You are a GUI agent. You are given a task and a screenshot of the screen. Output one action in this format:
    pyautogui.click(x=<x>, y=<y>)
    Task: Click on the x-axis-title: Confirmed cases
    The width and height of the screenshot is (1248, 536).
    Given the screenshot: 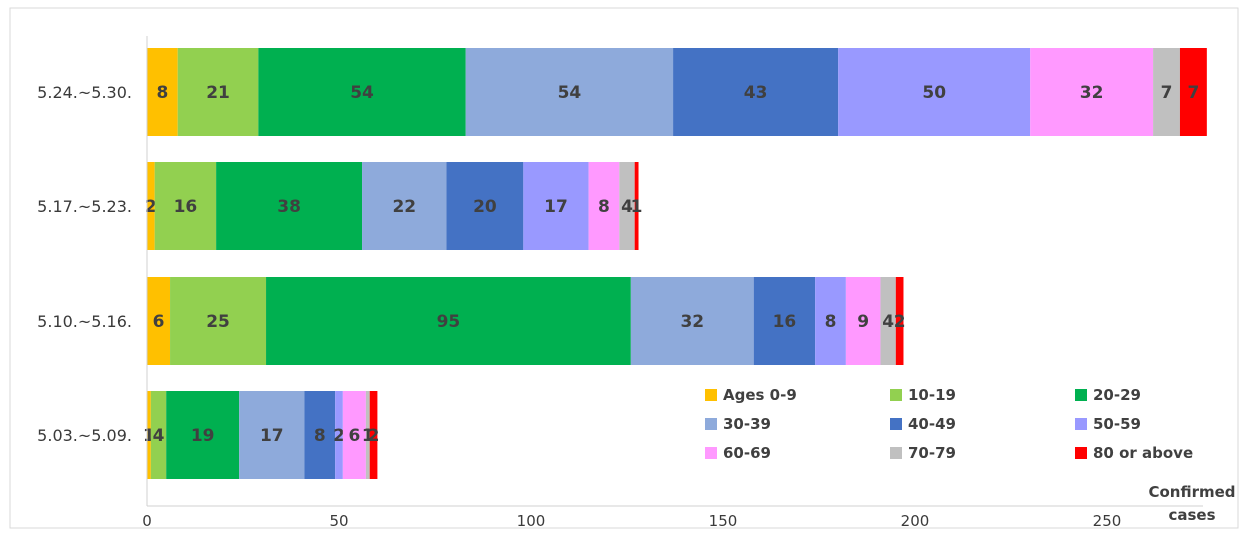 What is the action you would take?
    pyautogui.click(x=1191, y=503)
    